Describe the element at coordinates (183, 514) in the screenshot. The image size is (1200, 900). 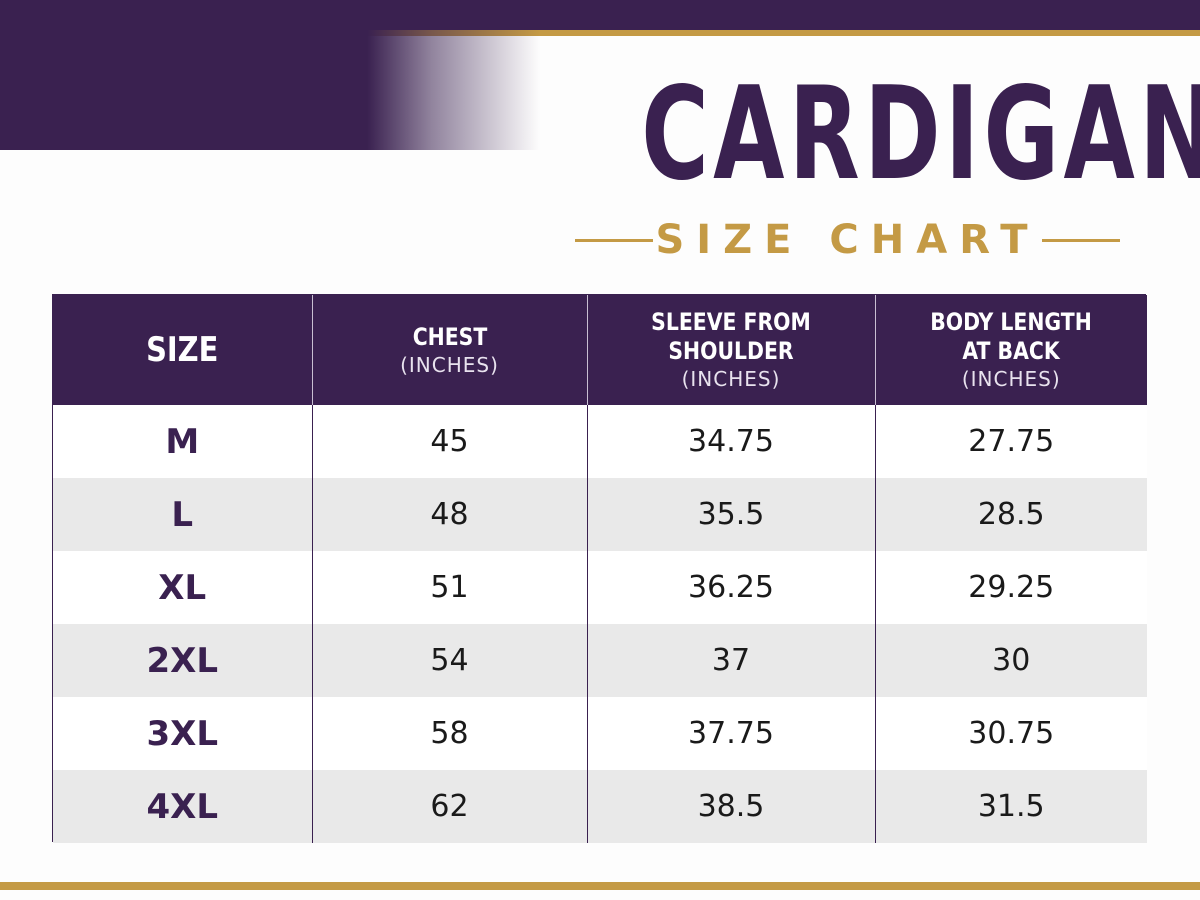
I see `size-cell: L` at that location.